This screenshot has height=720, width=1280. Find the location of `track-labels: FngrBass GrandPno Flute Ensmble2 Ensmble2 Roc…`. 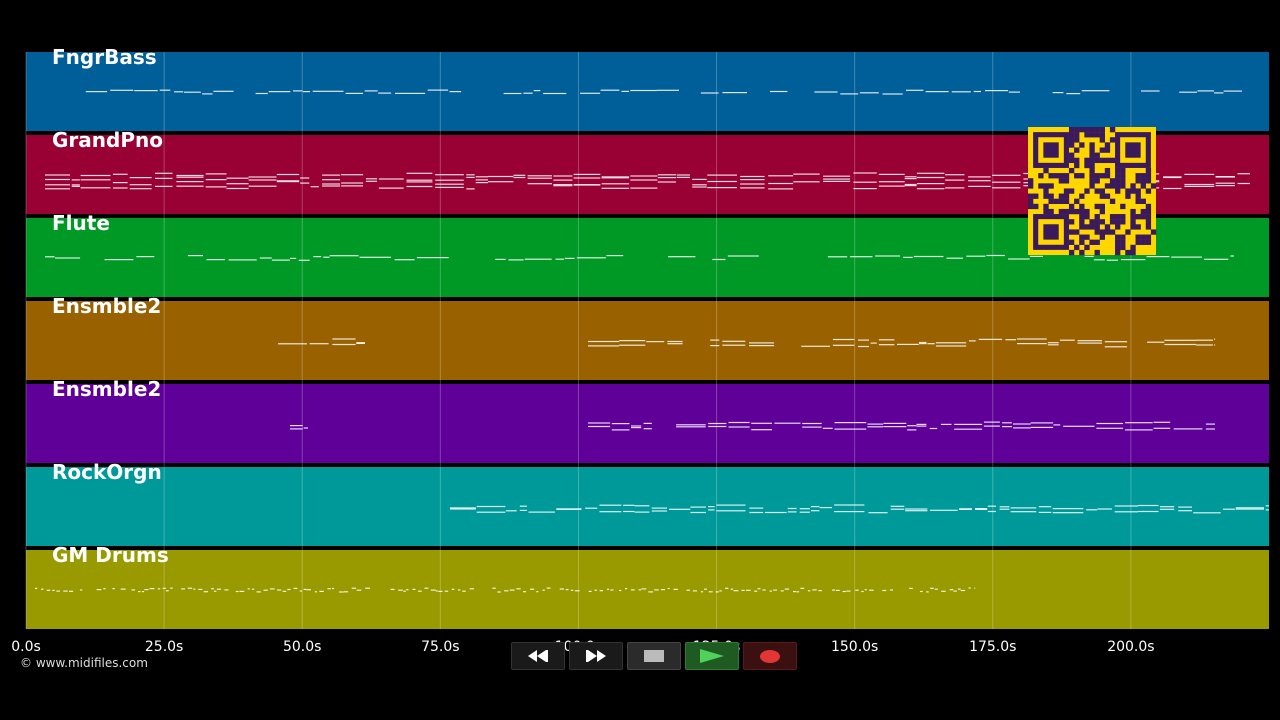

track-labels: FngrBass GrandPno Flute Ensmble2 Ensmble2 Roc… is located at coordinates (110, 306).